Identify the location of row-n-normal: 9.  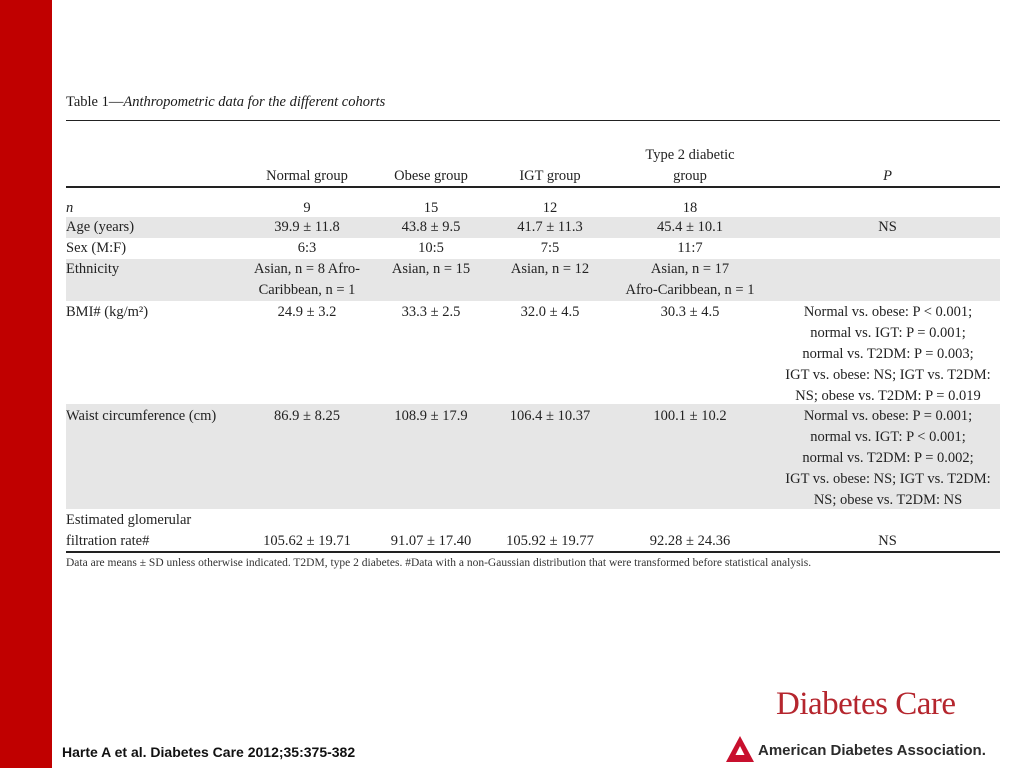
(307, 208).